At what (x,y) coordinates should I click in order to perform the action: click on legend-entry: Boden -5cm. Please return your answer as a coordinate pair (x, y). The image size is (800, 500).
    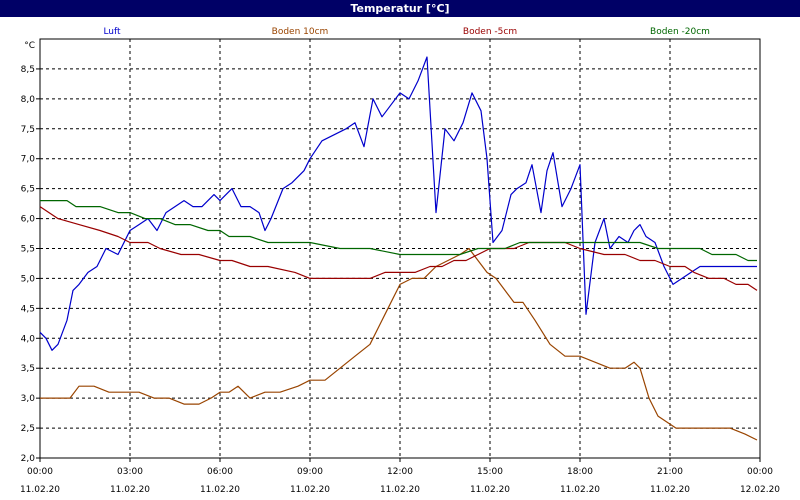
    Looking at the image, I should click on (490, 32).